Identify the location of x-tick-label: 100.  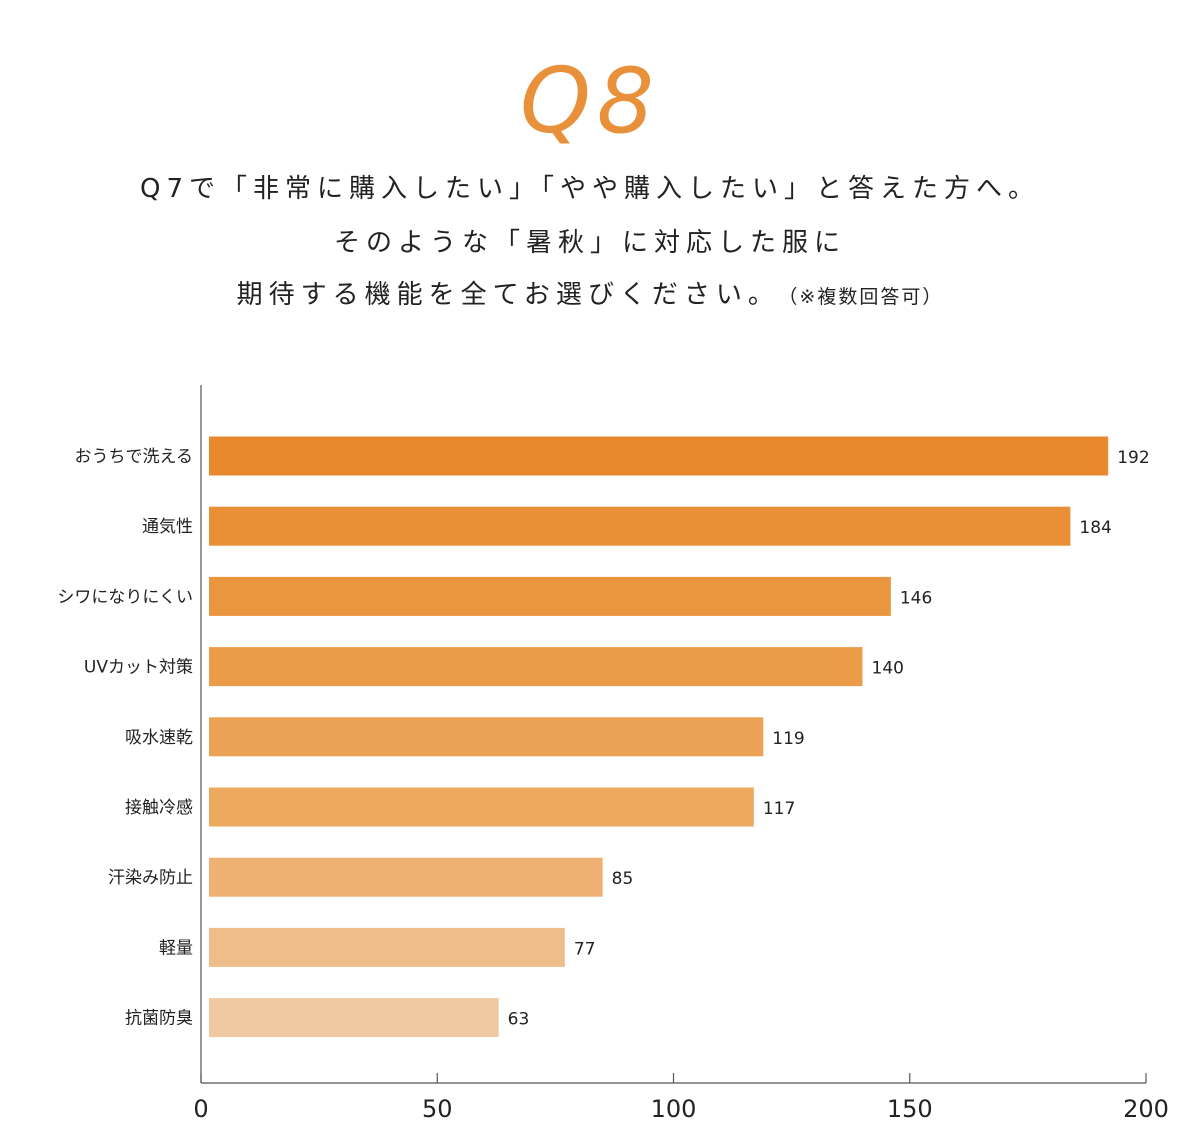
(674, 1109).